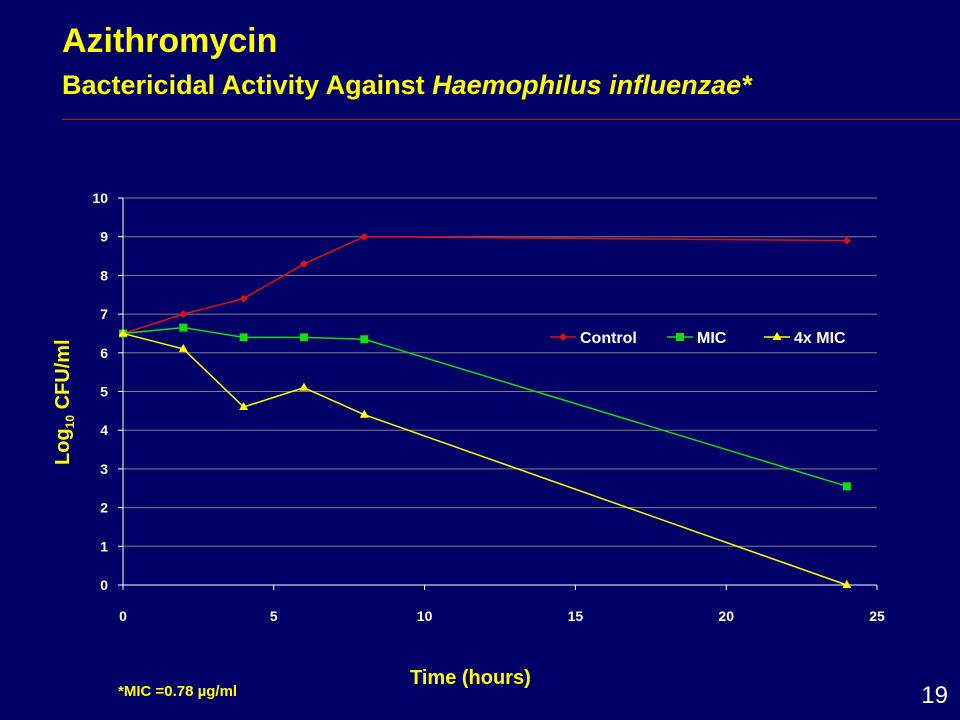 The width and height of the screenshot is (960, 720). Describe the element at coordinates (274, 616) in the screenshot. I see `x-tick-label: 5` at that location.